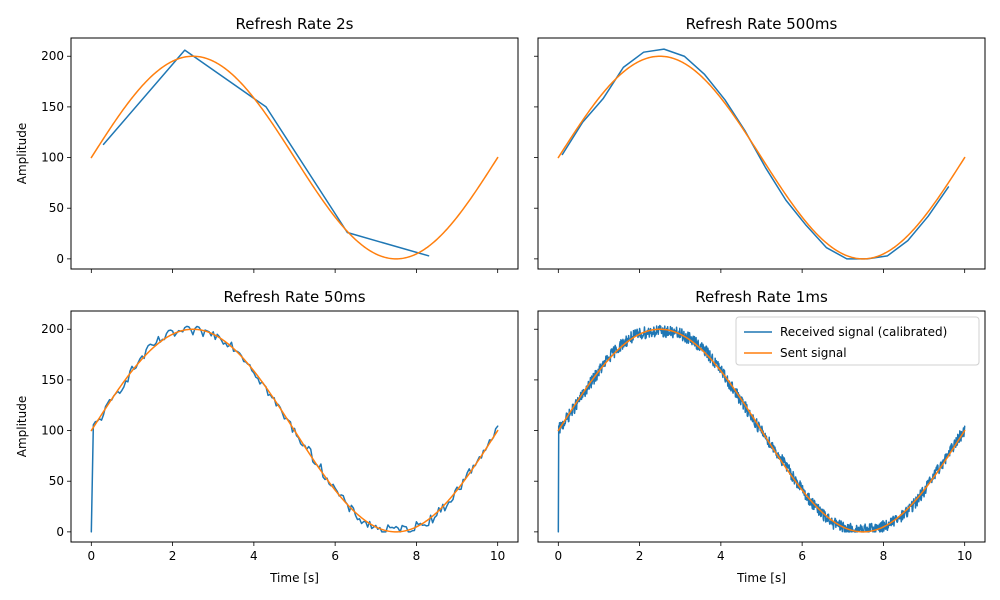 The width and height of the screenshot is (1000, 600). What do you see at coordinates (863, 332) in the screenshot?
I see `legend-label: Received signal (calibrated)` at bounding box center [863, 332].